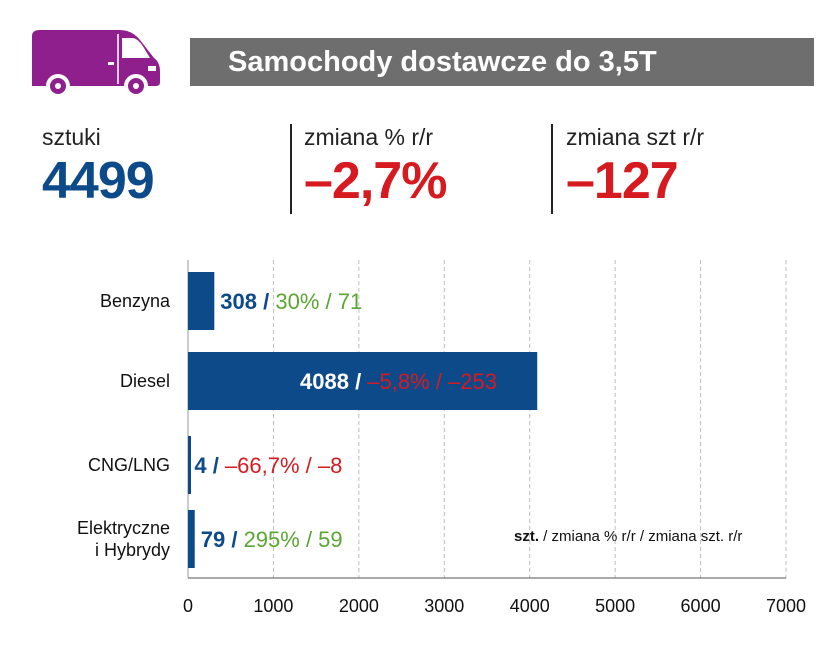 The height and width of the screenshot is (648, 837). What do you see at coordinates (213, 539) in the screenshot?
I see `data-label-count: 79` at bounding box center [213, 539].